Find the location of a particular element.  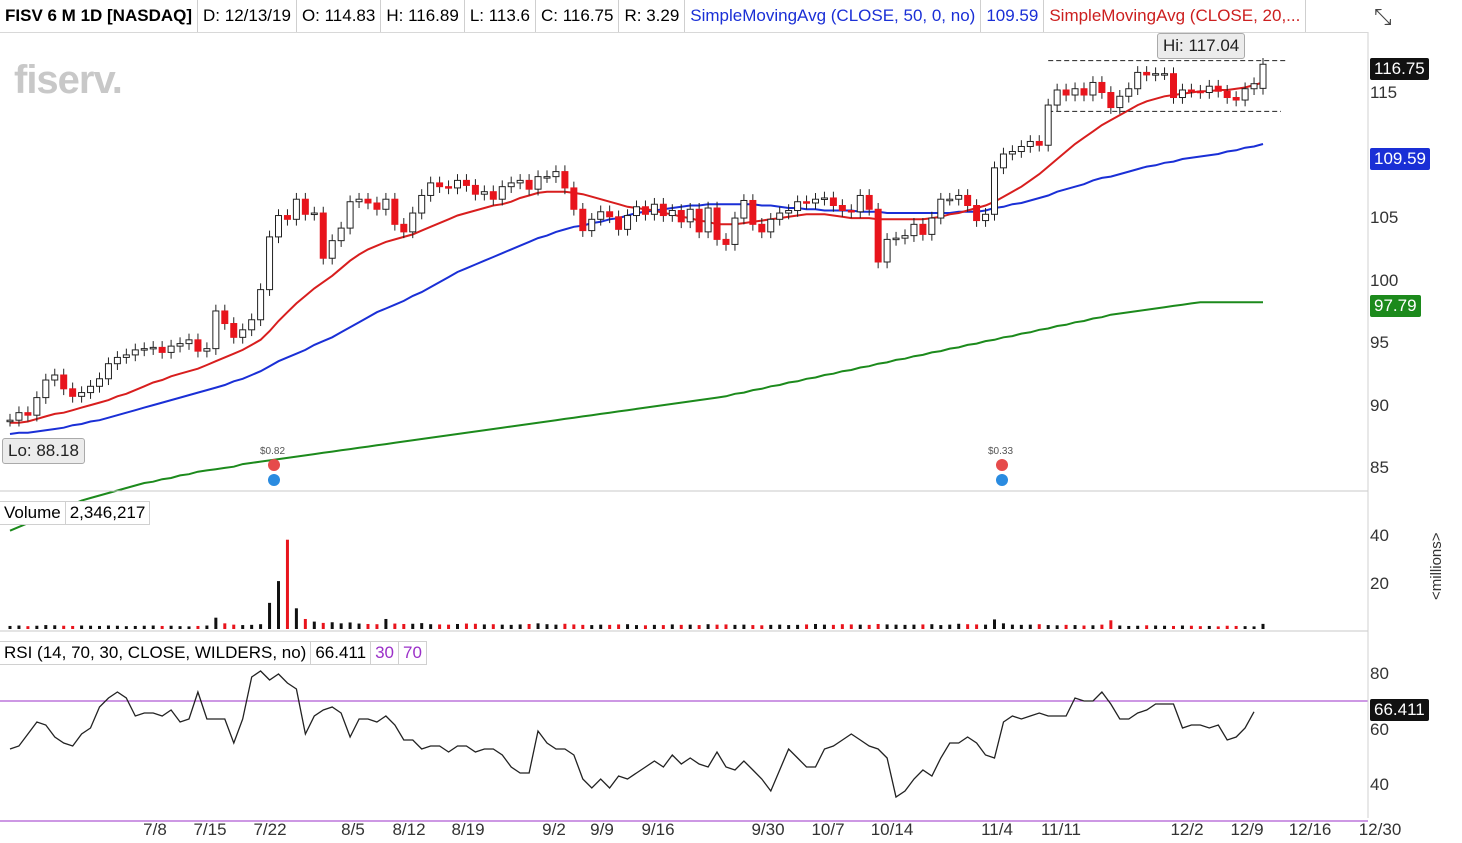

rsi-value-tag: 66.411 is located at coordinates (1399, 710).